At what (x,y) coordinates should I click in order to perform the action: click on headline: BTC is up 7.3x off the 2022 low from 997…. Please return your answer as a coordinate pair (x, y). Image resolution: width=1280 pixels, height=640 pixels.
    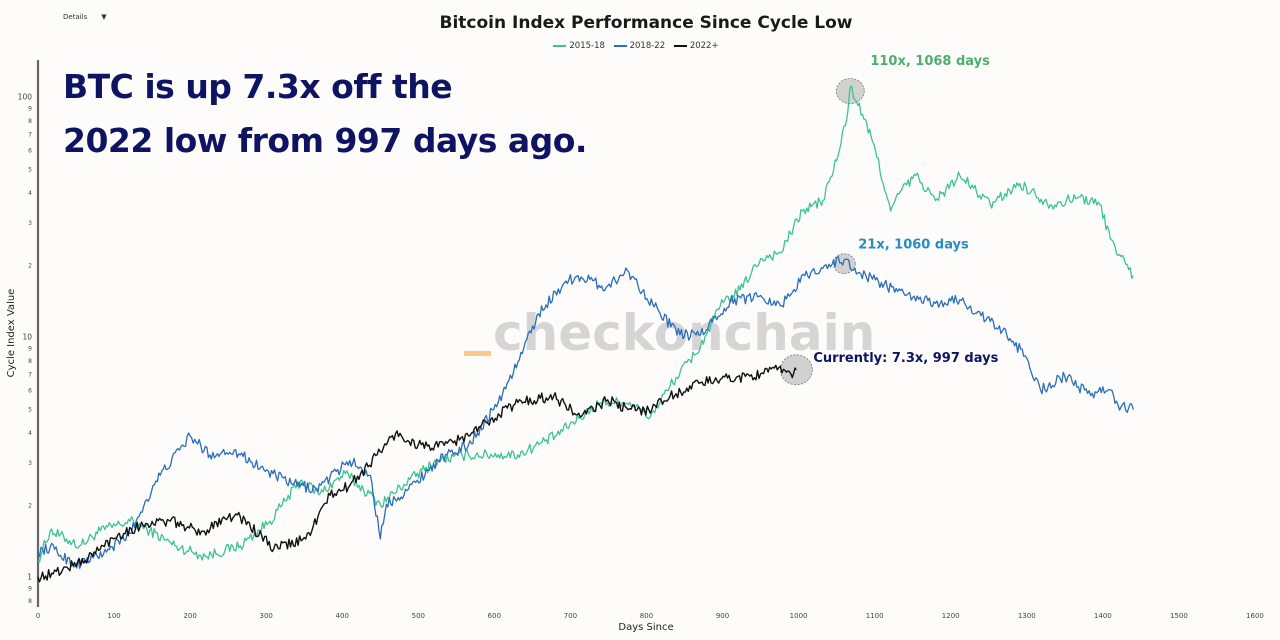
    Looking at the image, I should click on (325, 114).